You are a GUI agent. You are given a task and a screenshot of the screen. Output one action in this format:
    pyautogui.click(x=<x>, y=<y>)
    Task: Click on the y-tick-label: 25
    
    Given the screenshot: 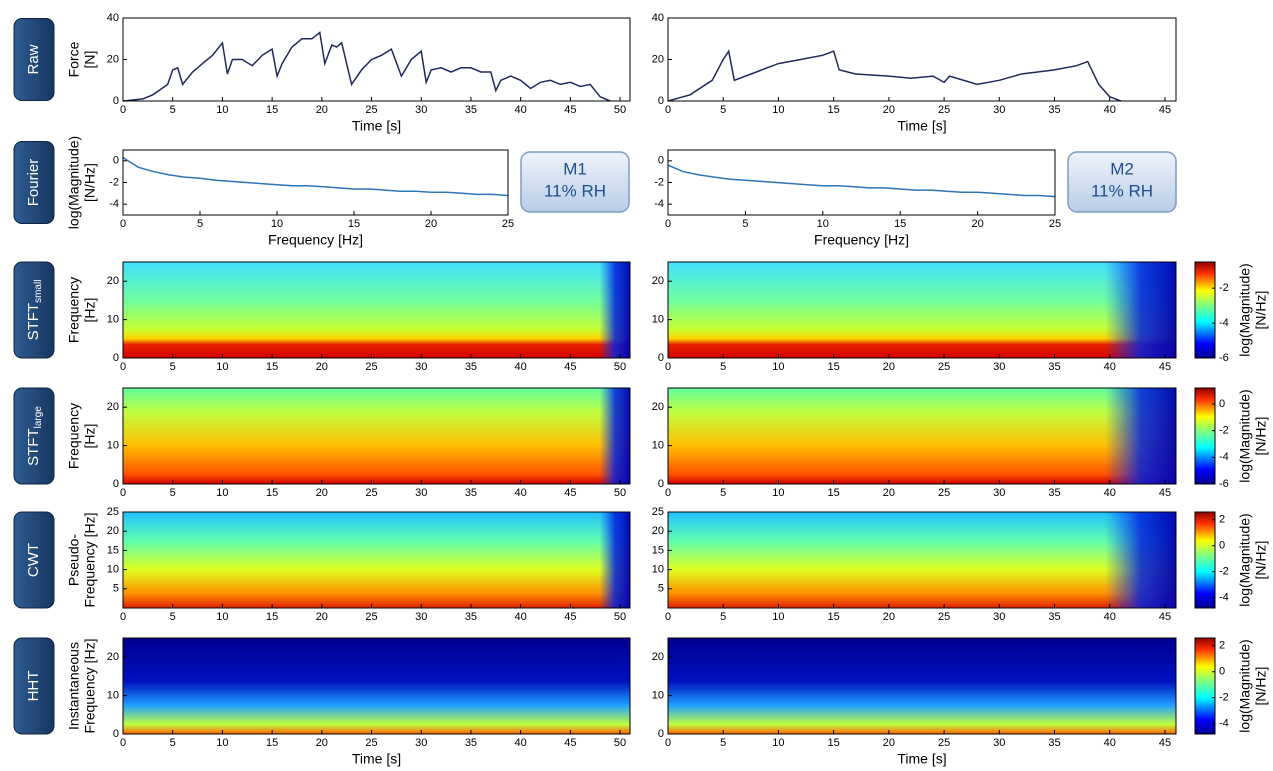 What is the action you would take?
    pyautogui.click(x=658, y=512)
    